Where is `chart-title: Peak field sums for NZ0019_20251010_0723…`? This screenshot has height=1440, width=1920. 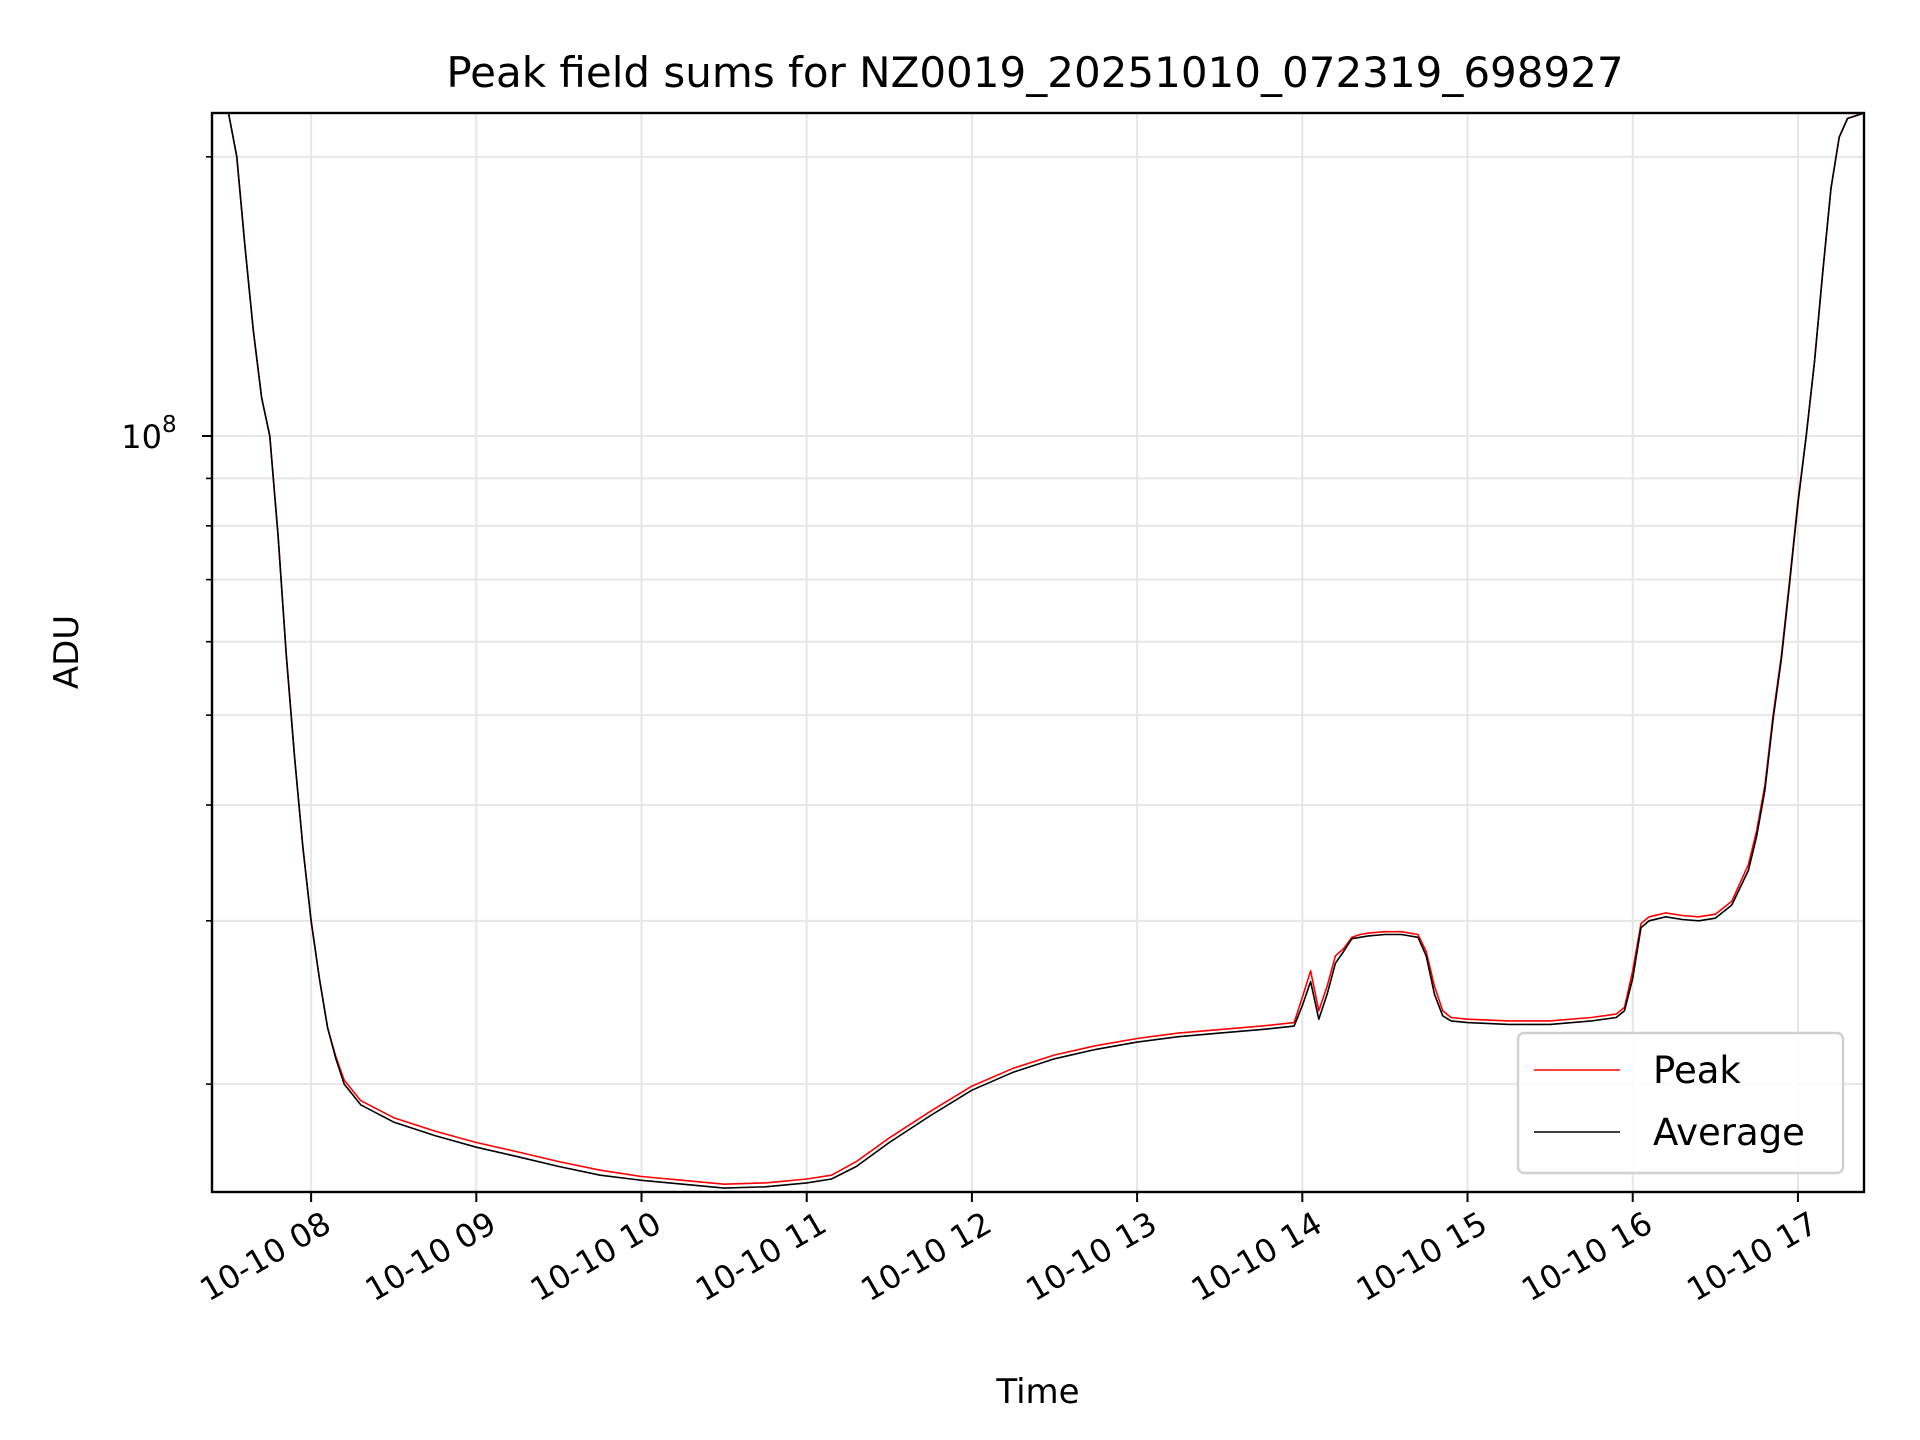 chart-title: Peak field sums for NZ0019_20251010_0723… is located at coordinates (1034, 72).